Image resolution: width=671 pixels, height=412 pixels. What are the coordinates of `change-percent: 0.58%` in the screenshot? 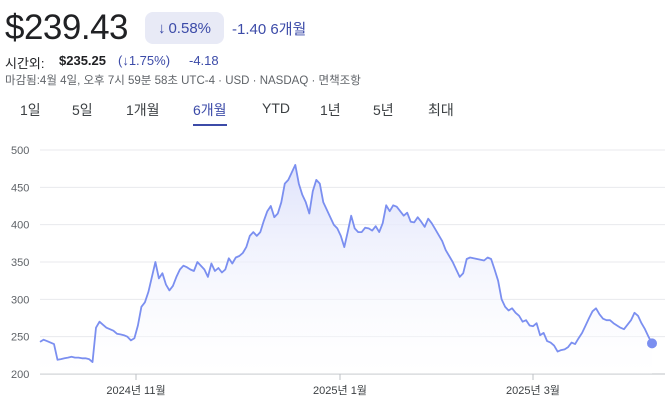 It's located at (190, 28).